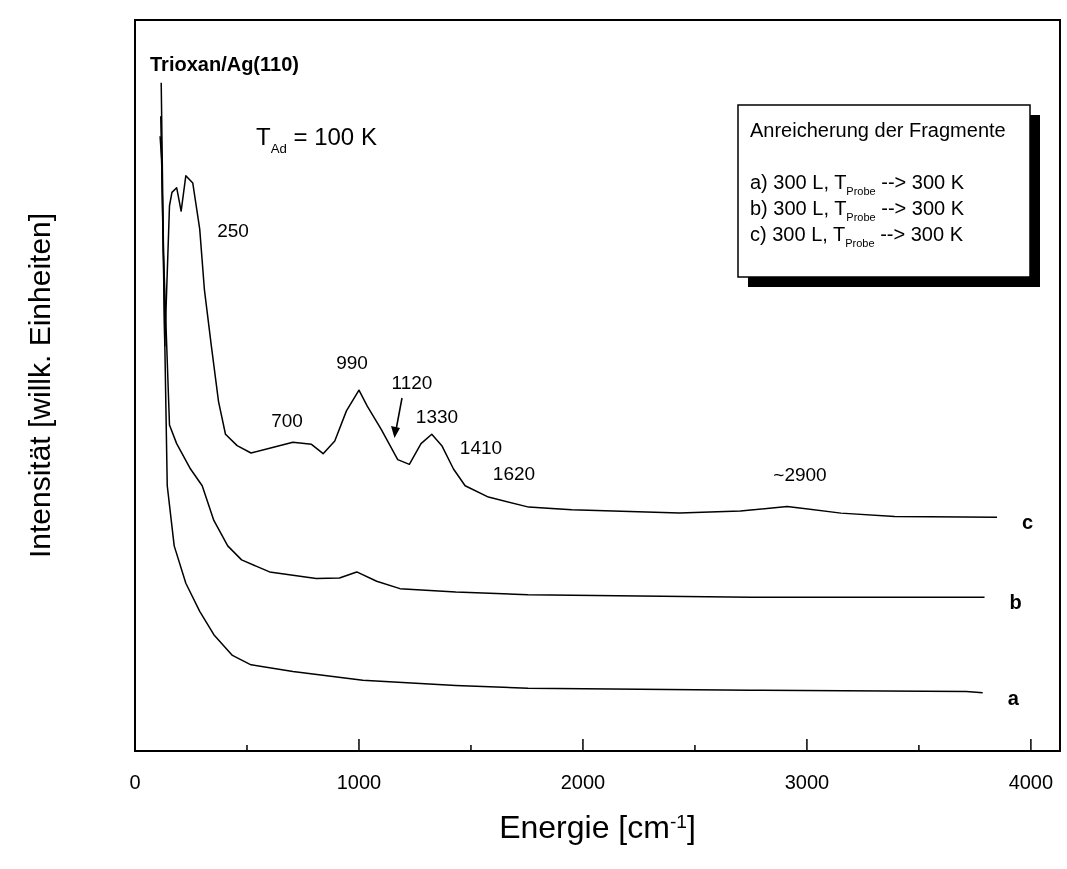 The width and height of the screenshot is (1067, 869). Describe the element at coordinates (857, 184) in the screenshot. I see `annotation: a) 300 L, T$_{Probe}$ --> 300 K` at that location.